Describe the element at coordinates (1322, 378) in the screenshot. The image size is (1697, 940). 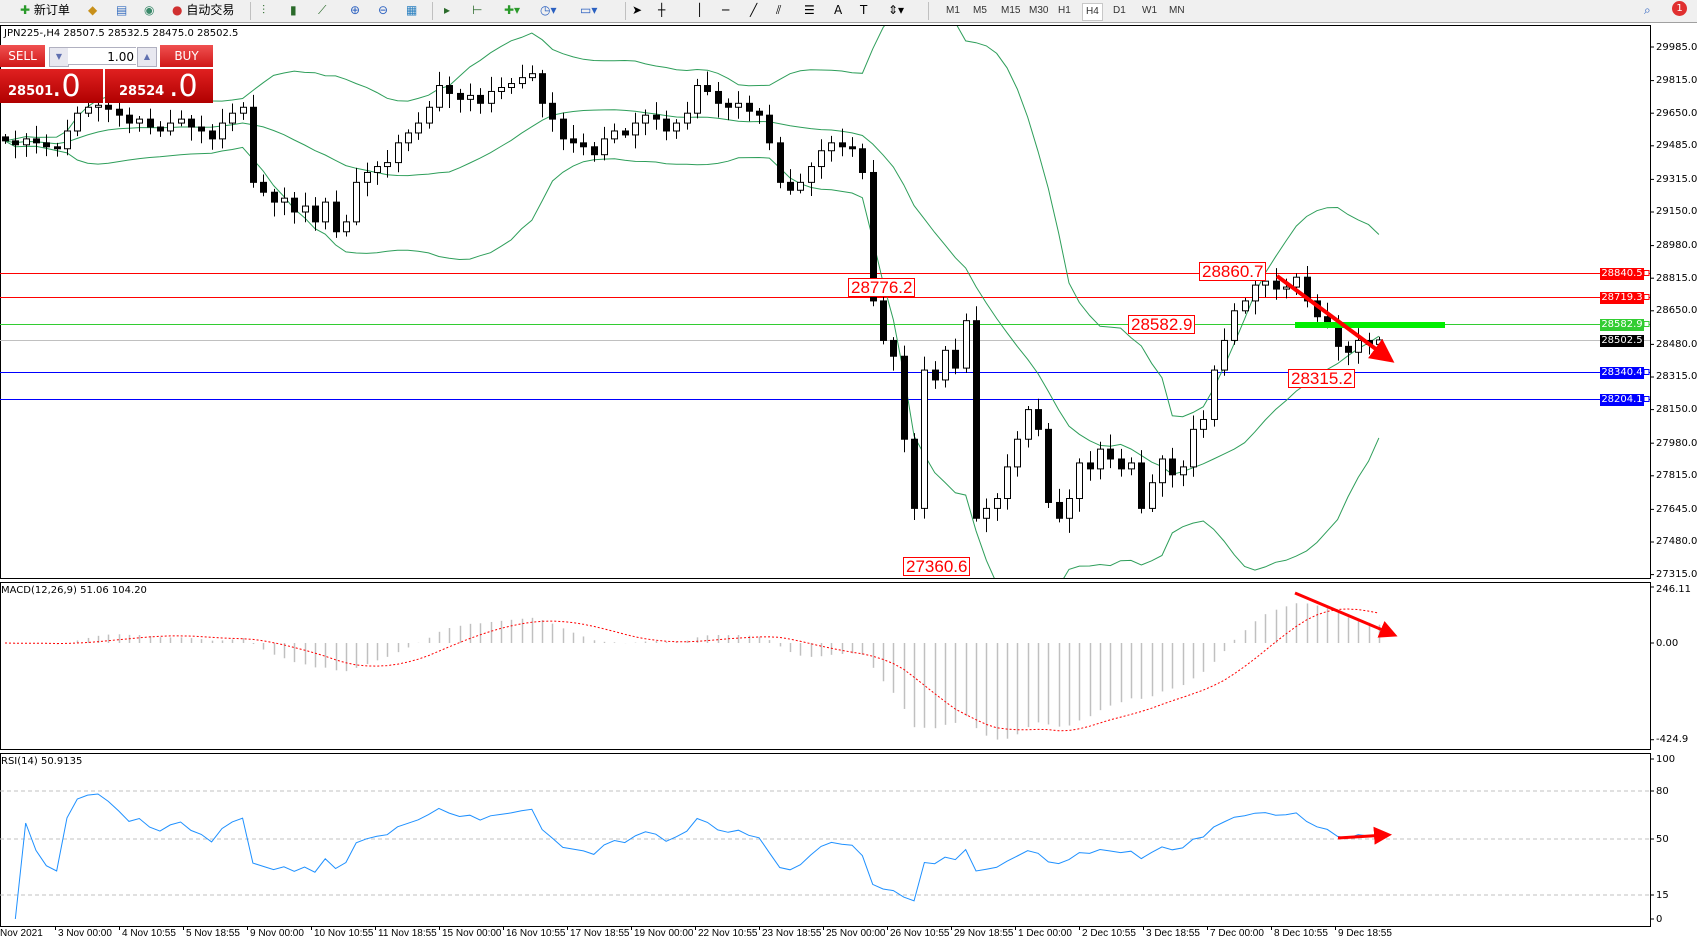
I see `annotation-low-recent: 28315.2` at that location.